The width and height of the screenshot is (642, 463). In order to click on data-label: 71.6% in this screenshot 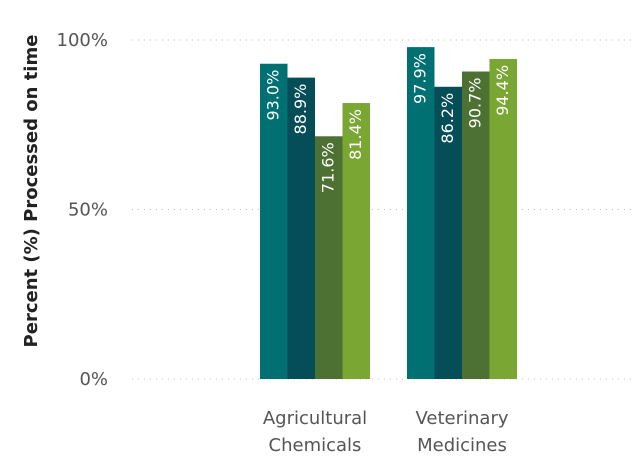, I will do `click(327, 167)`.